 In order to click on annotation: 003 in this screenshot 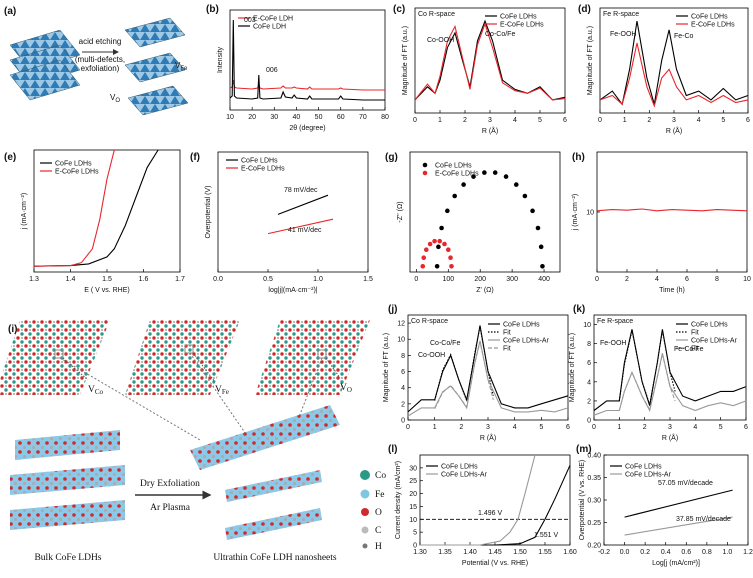, I will do `click(250, 20)`.